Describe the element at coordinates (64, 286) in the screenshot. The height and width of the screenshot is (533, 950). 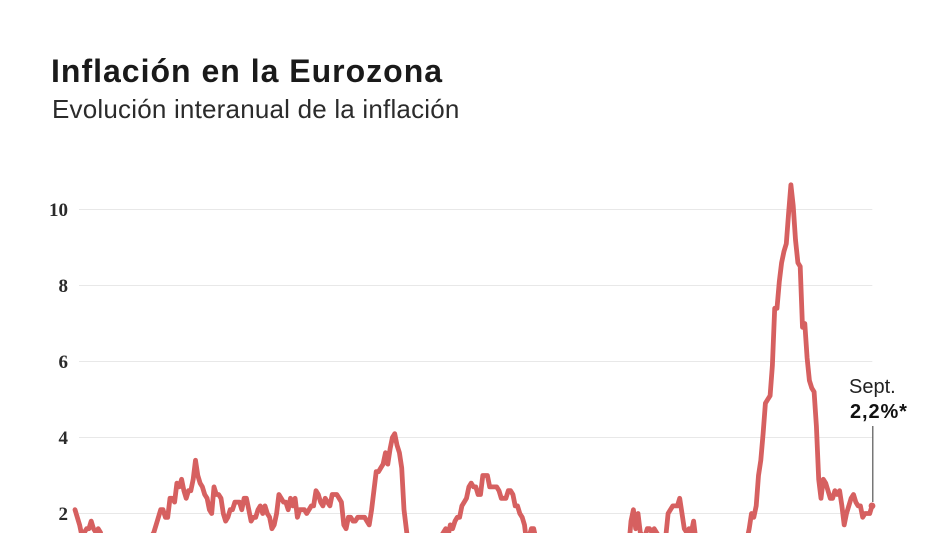
I see `svg-text: 8` at that location.